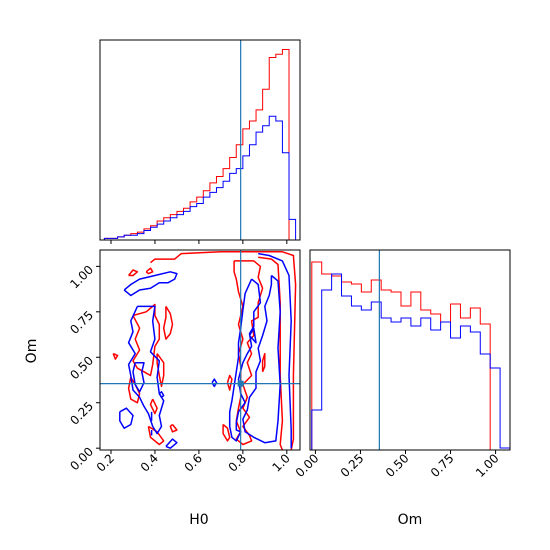  What do you see at coordinates (81, 367) in the screenshot?
I see `contour-y-tick-label: 0.50` at bounding box center [81, 367].